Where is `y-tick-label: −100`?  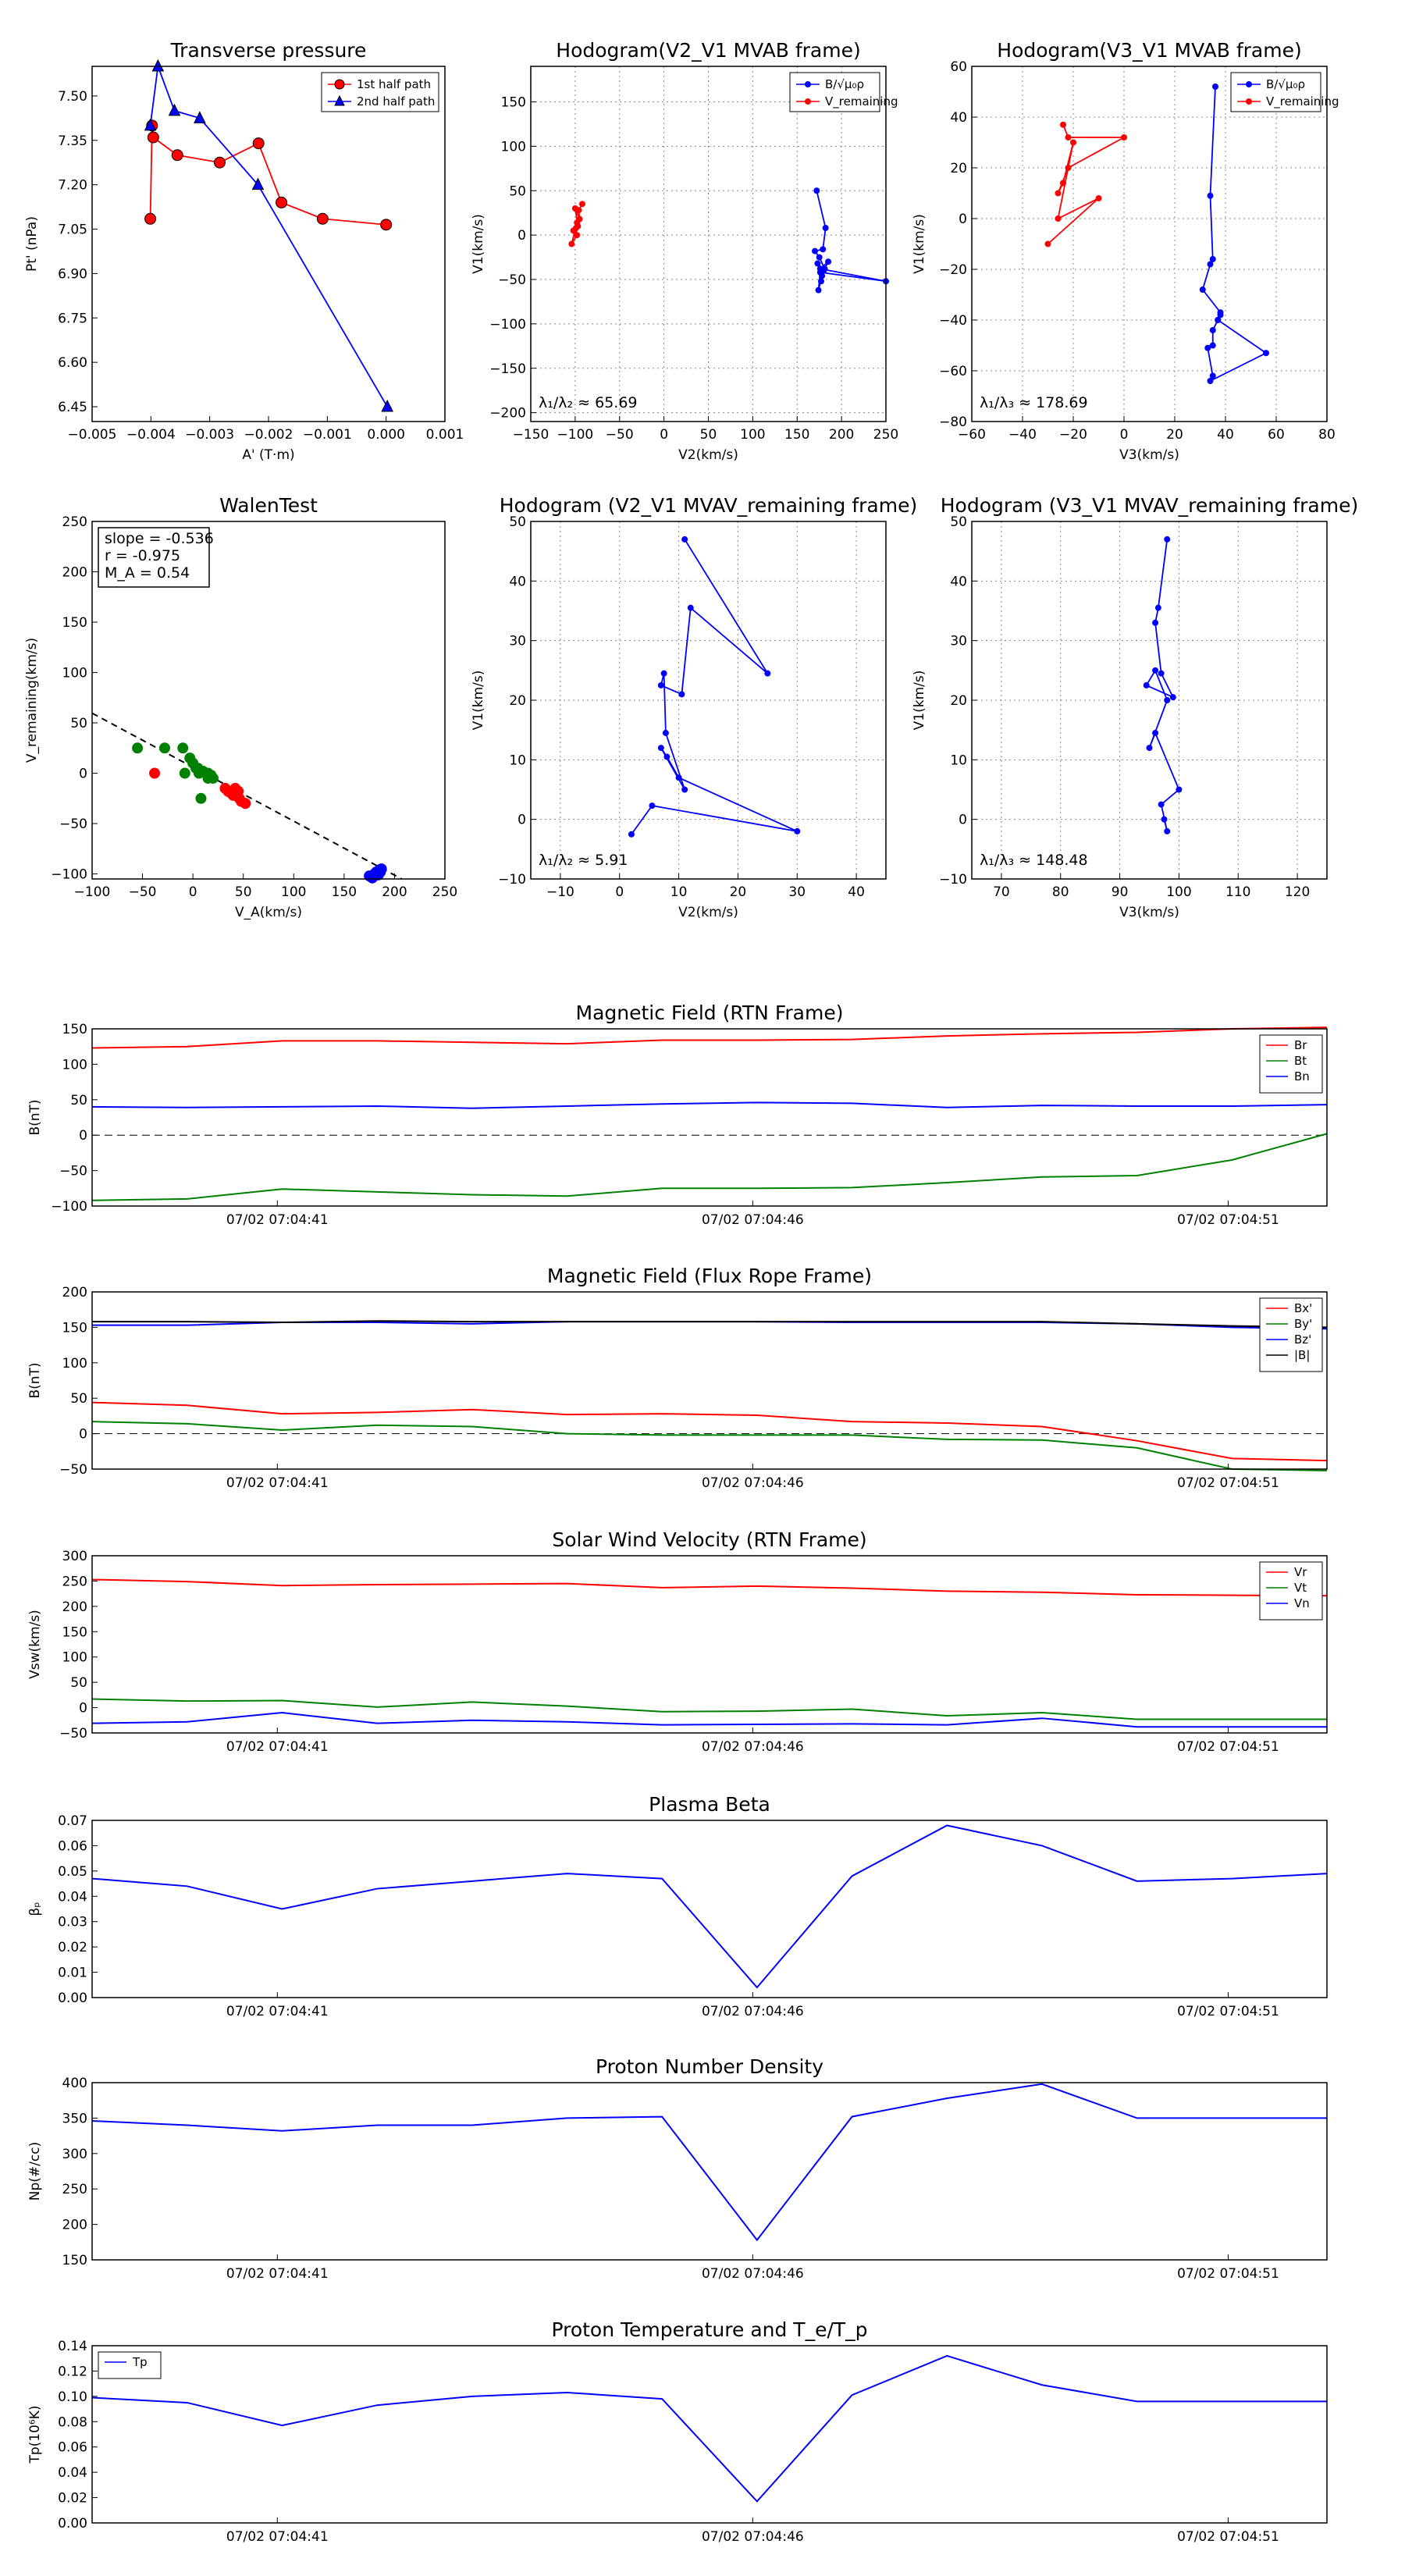 y-tick-label: −100 is located at coordinates (508, 325).